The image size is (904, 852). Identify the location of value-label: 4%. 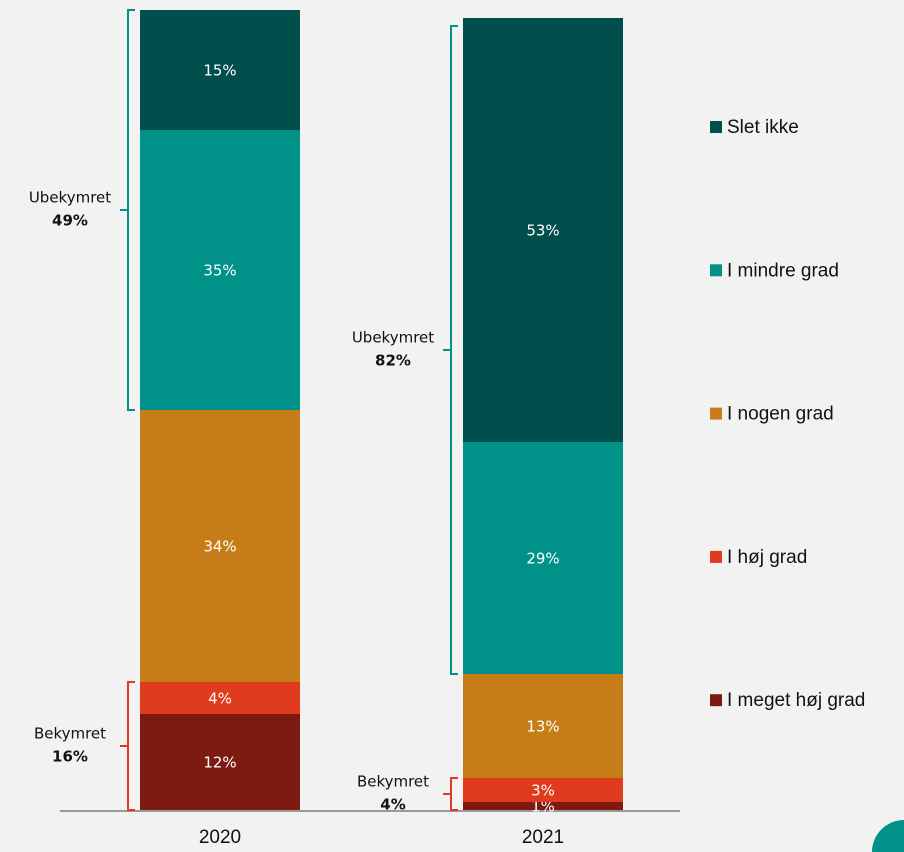
(220, 699).